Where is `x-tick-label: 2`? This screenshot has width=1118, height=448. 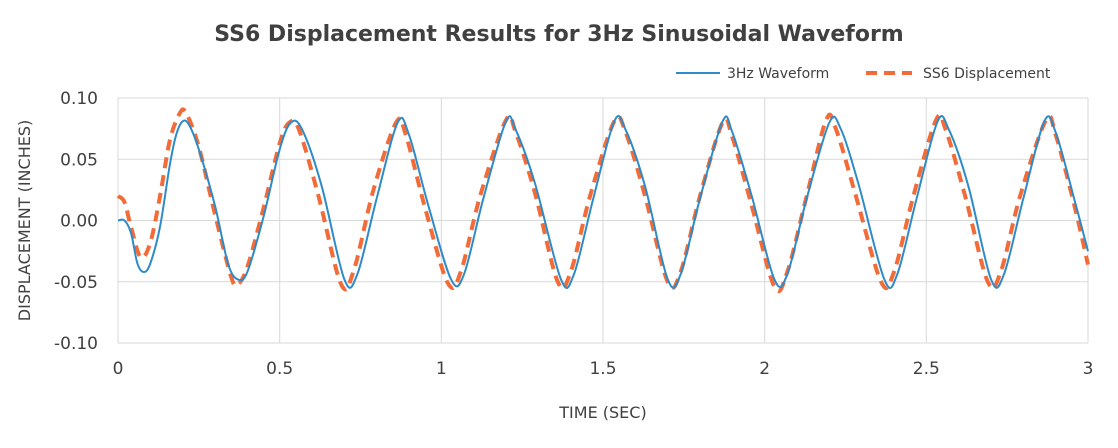 x-tick-label: 2 is located at coordinates (764, 369).